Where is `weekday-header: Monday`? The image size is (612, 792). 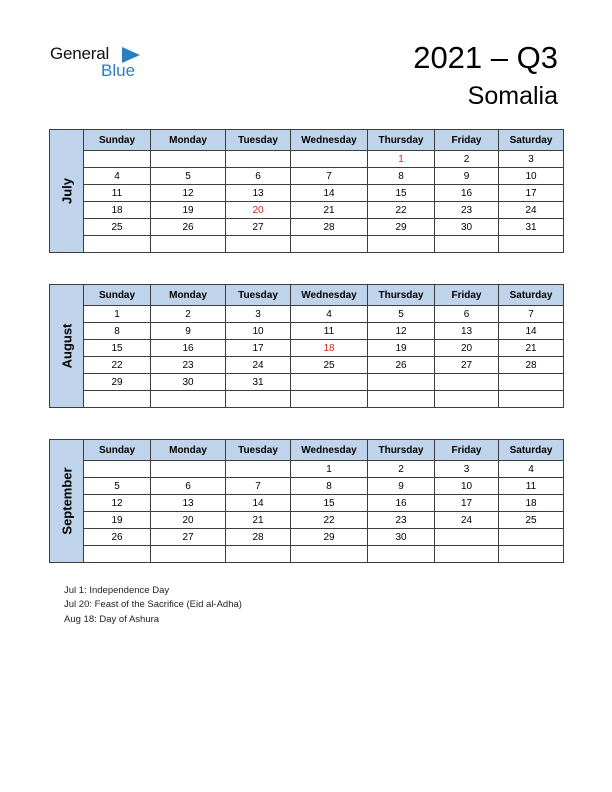
weekday-header: Monday is located at coordinates (188, 295).